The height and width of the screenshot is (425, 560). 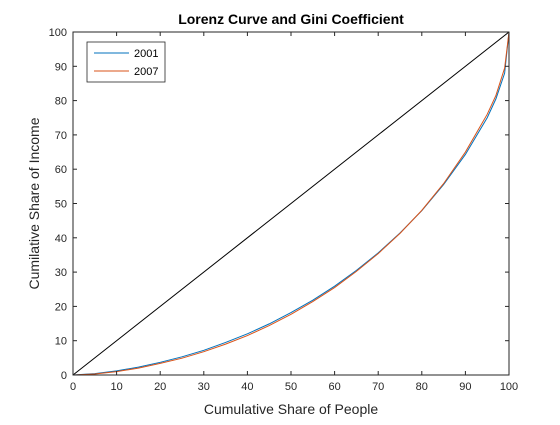 What do you see at coordinates (61, 307) in the screenshot?
I see `y-tick-label: 20` at bounding box center [61, 307].